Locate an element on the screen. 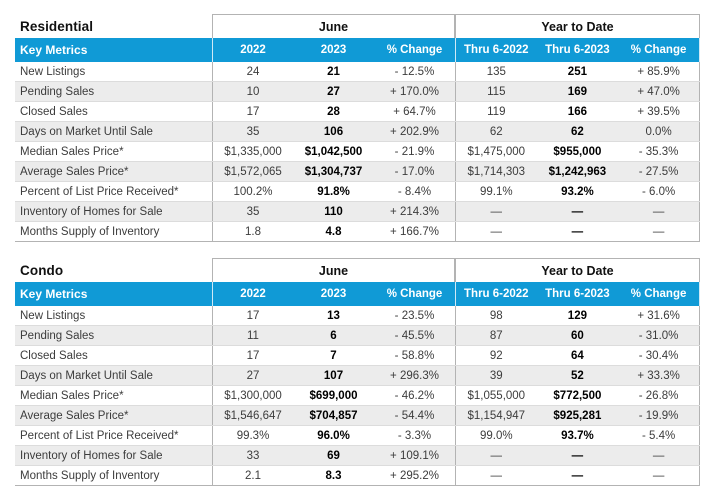 The width and height of the screenshot is (710, 486). metric-value: + 214.3% is located at coordinates (414, 211).